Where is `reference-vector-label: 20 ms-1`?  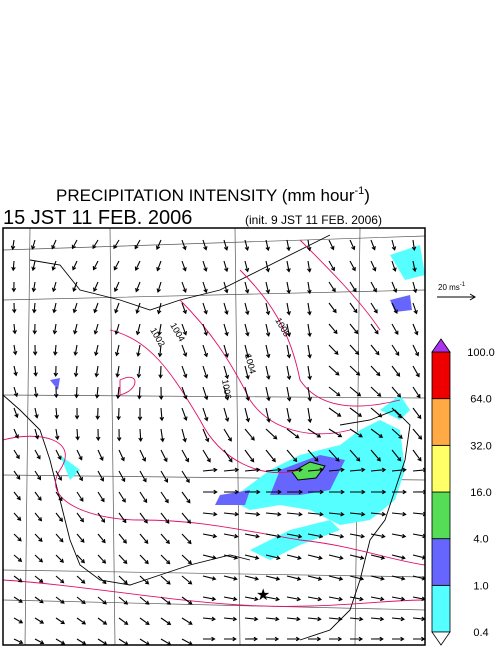
reference-vector-label: 20 ms-1 is located at coordinates (452, 287).